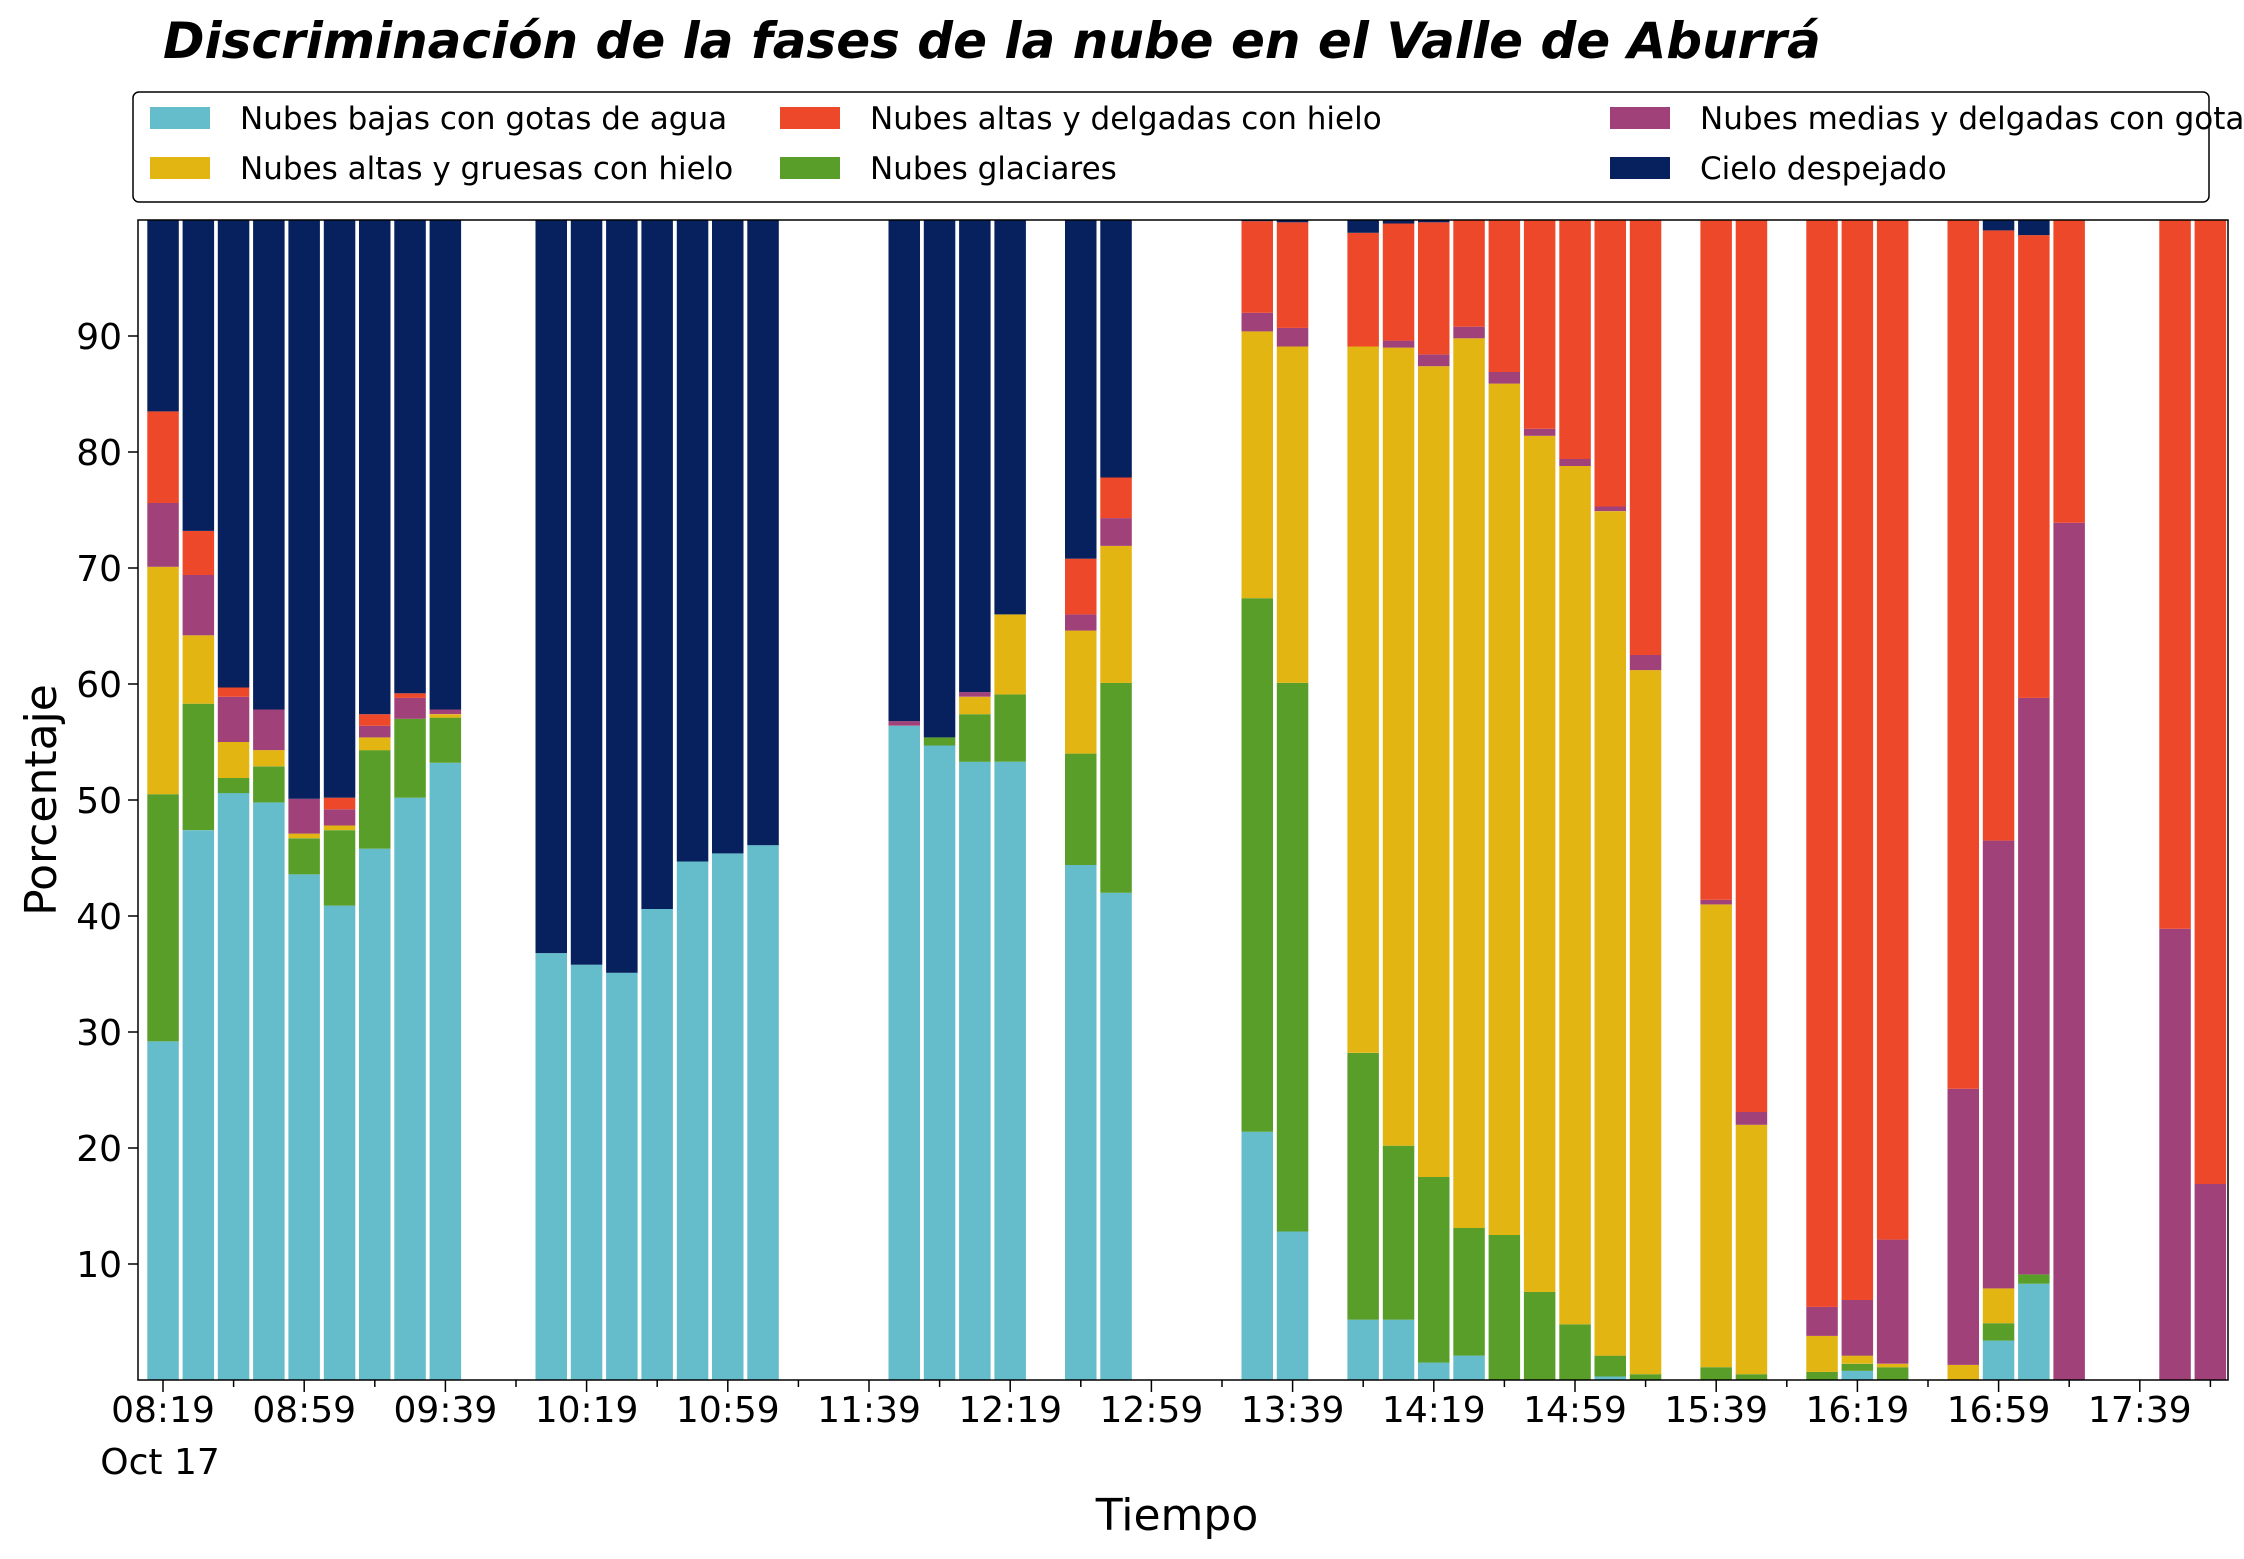 The image size is (2244, 1559). I want to click on y-axis-title: Porcentaje, so click(41, 800).